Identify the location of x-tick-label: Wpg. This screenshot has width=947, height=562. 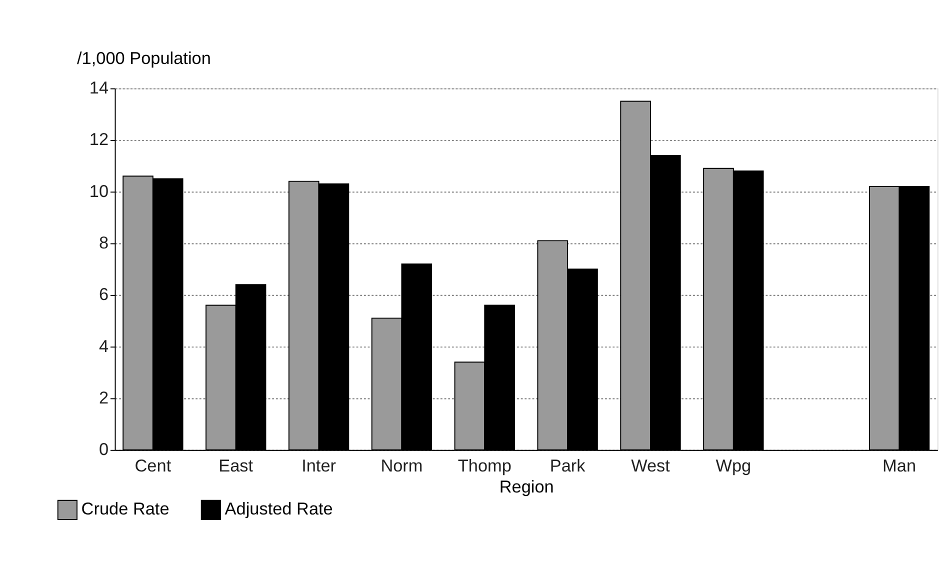
(734, 465).